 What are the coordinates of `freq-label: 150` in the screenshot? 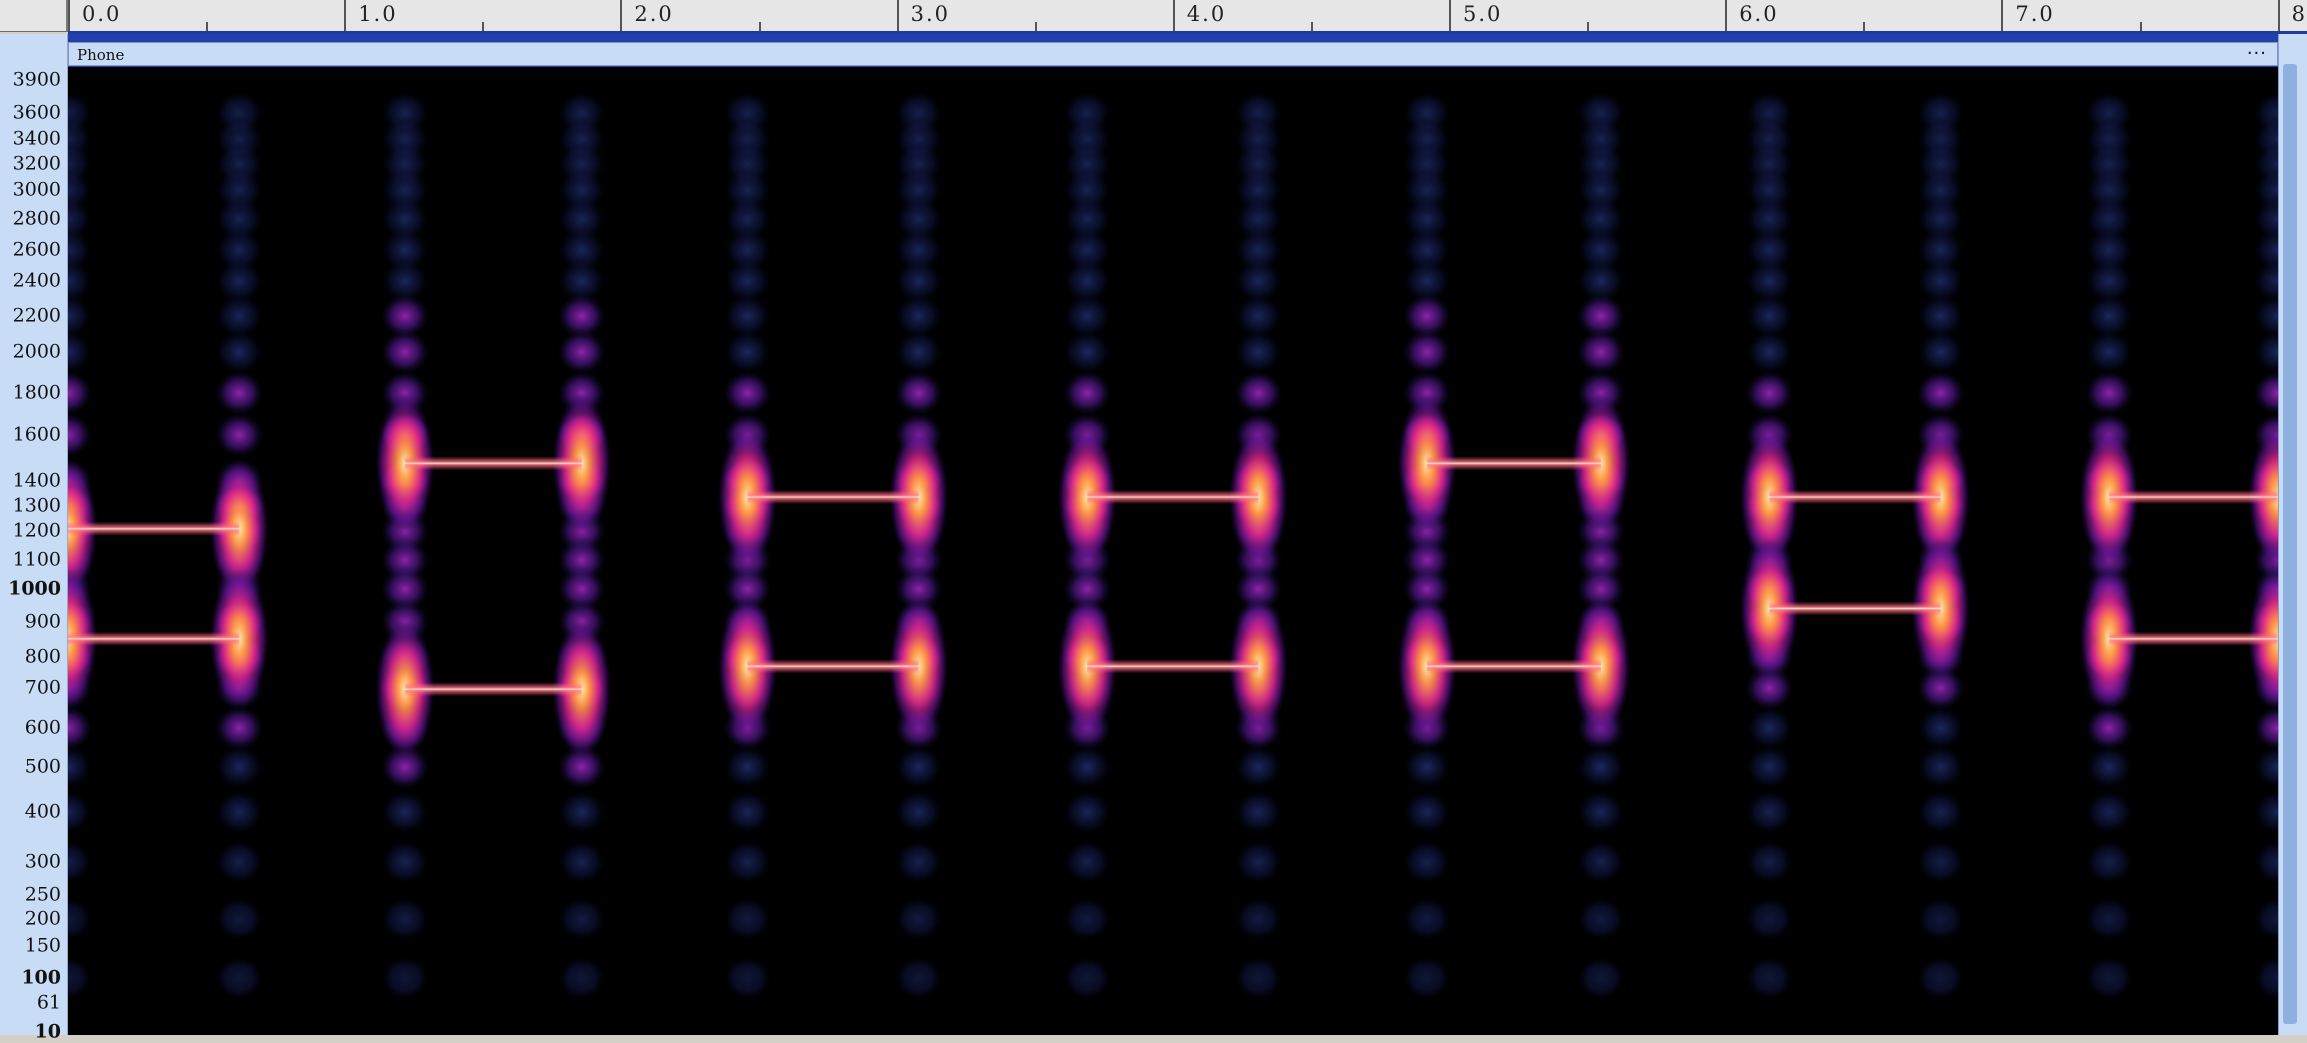 It's located at (42, 945).